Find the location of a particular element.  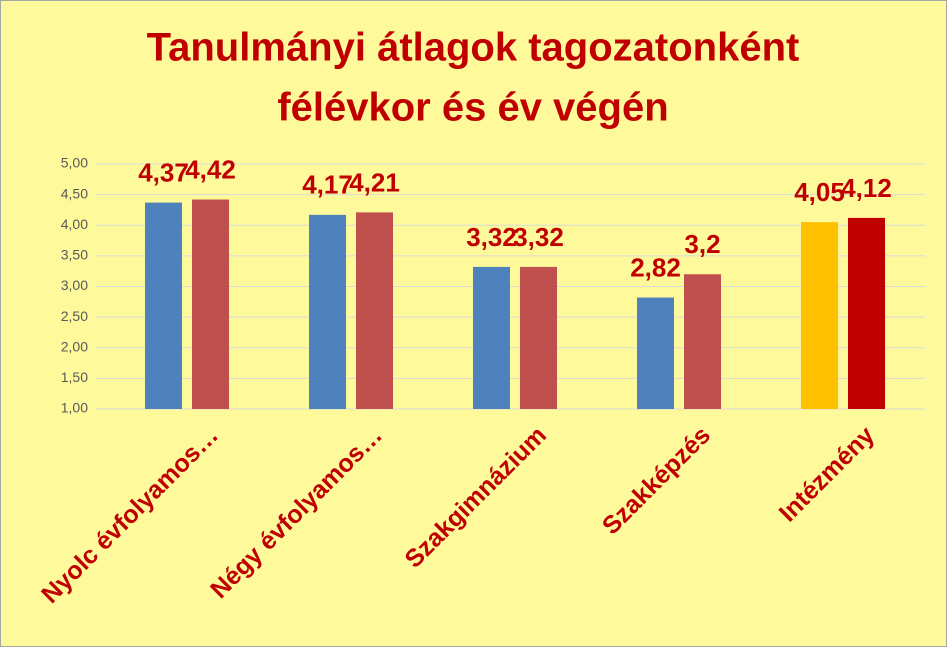

y-tick-label: 5,00 is located at coordinates (74, 163).